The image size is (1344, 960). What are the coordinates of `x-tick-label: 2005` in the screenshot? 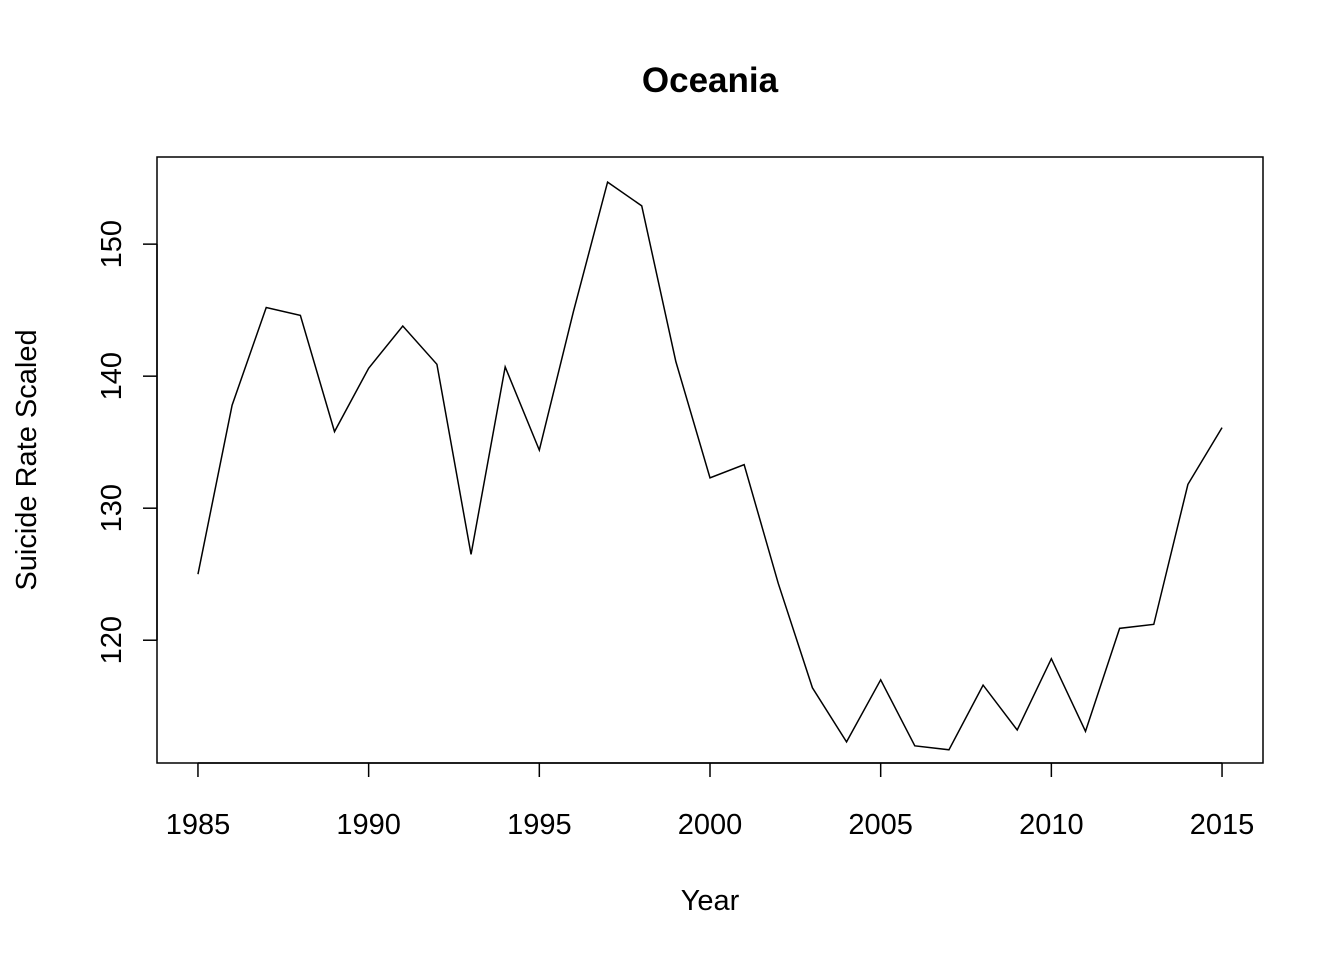 It's located at (880, 825).